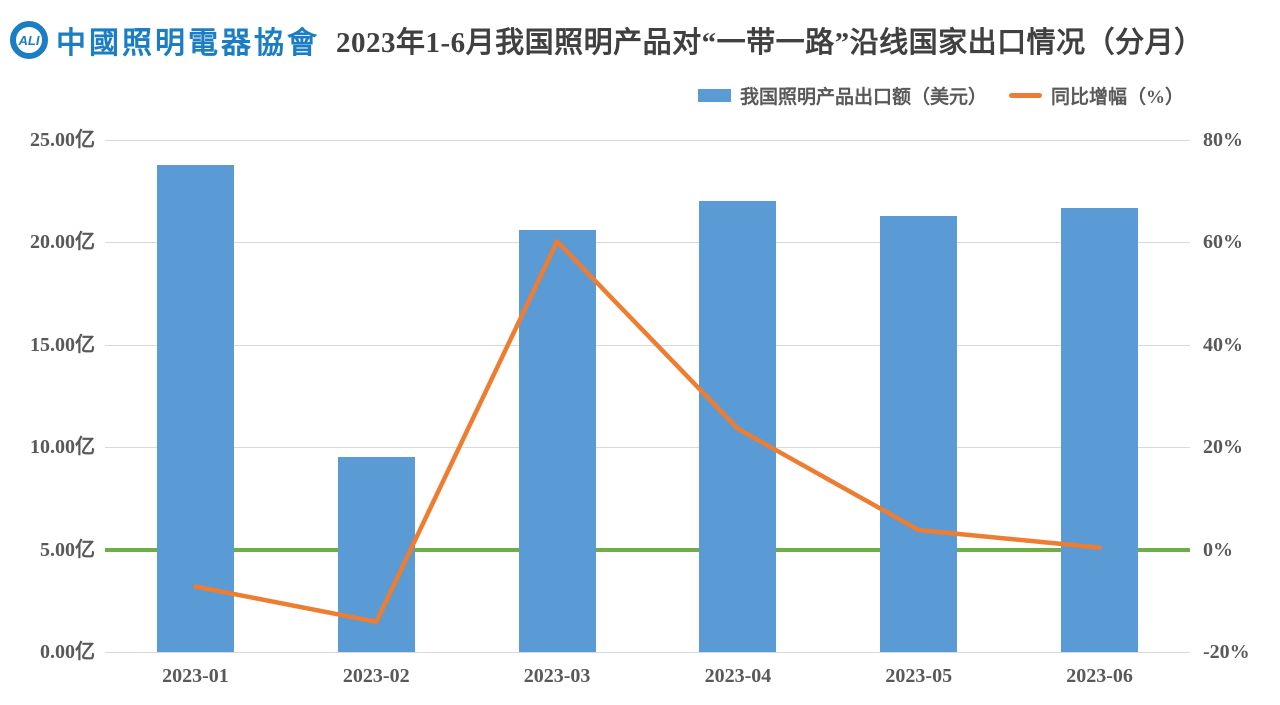 The image size is (1280, 705). I want to click on x-axis-label-2023-06: 2023-06, so click(1099, 676).